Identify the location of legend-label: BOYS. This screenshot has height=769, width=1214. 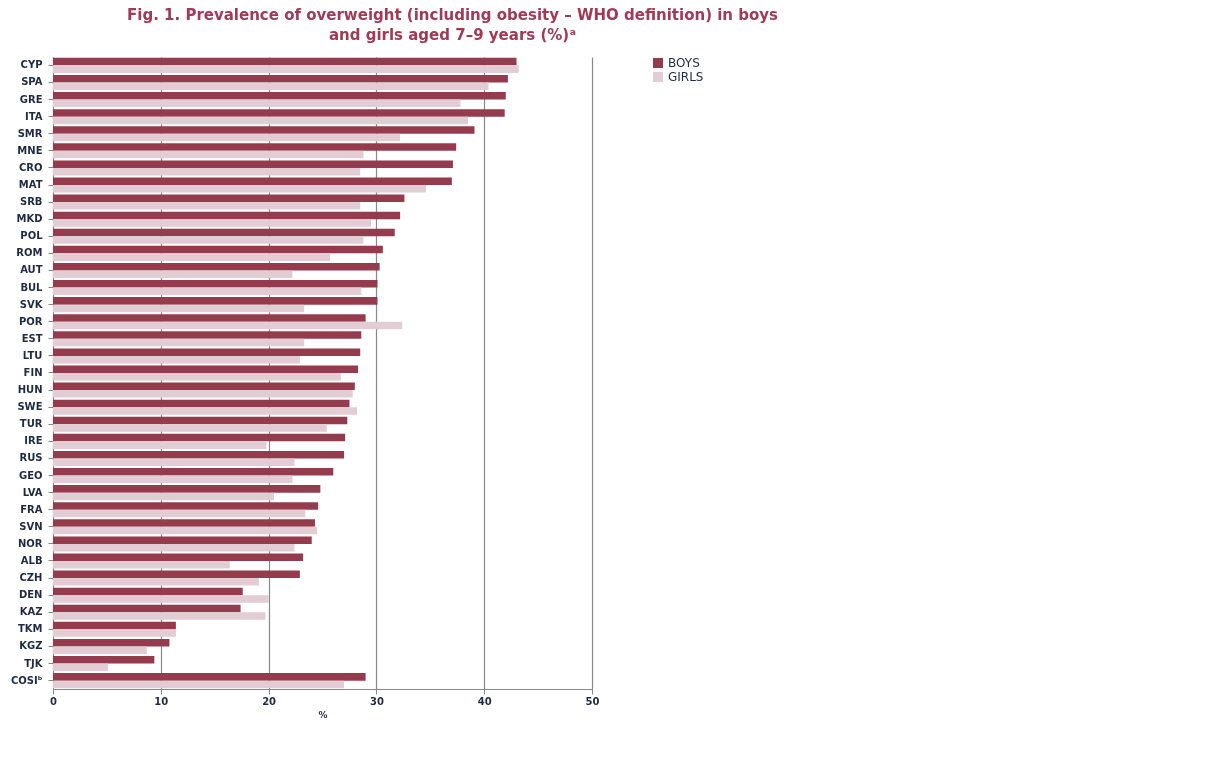
(684, 63).